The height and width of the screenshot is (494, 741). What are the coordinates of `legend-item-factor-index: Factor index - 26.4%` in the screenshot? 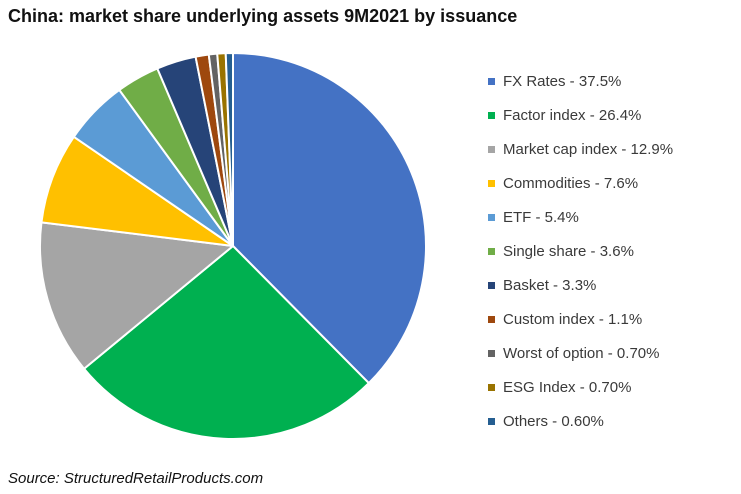 It's located at (613, 115).